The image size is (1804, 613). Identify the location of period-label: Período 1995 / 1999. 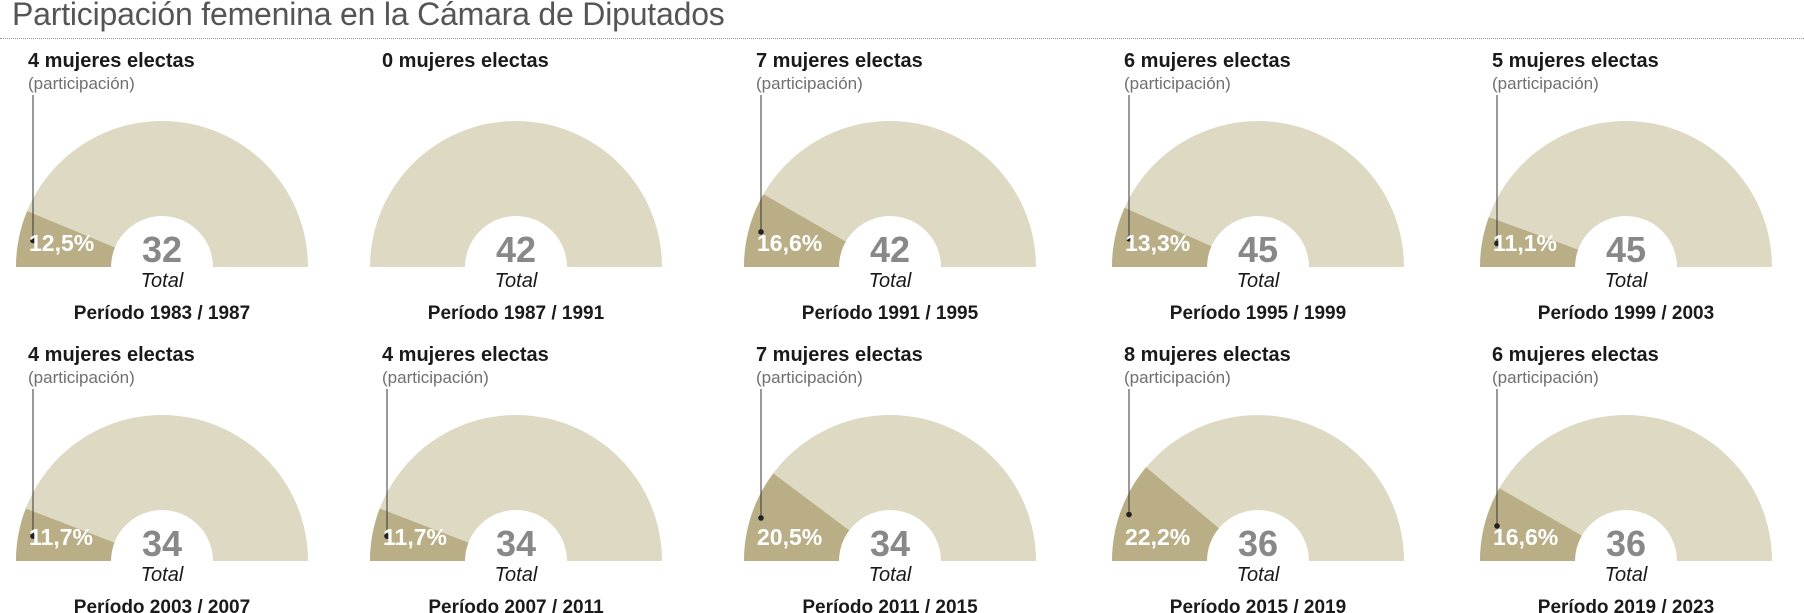
(1258, 313).